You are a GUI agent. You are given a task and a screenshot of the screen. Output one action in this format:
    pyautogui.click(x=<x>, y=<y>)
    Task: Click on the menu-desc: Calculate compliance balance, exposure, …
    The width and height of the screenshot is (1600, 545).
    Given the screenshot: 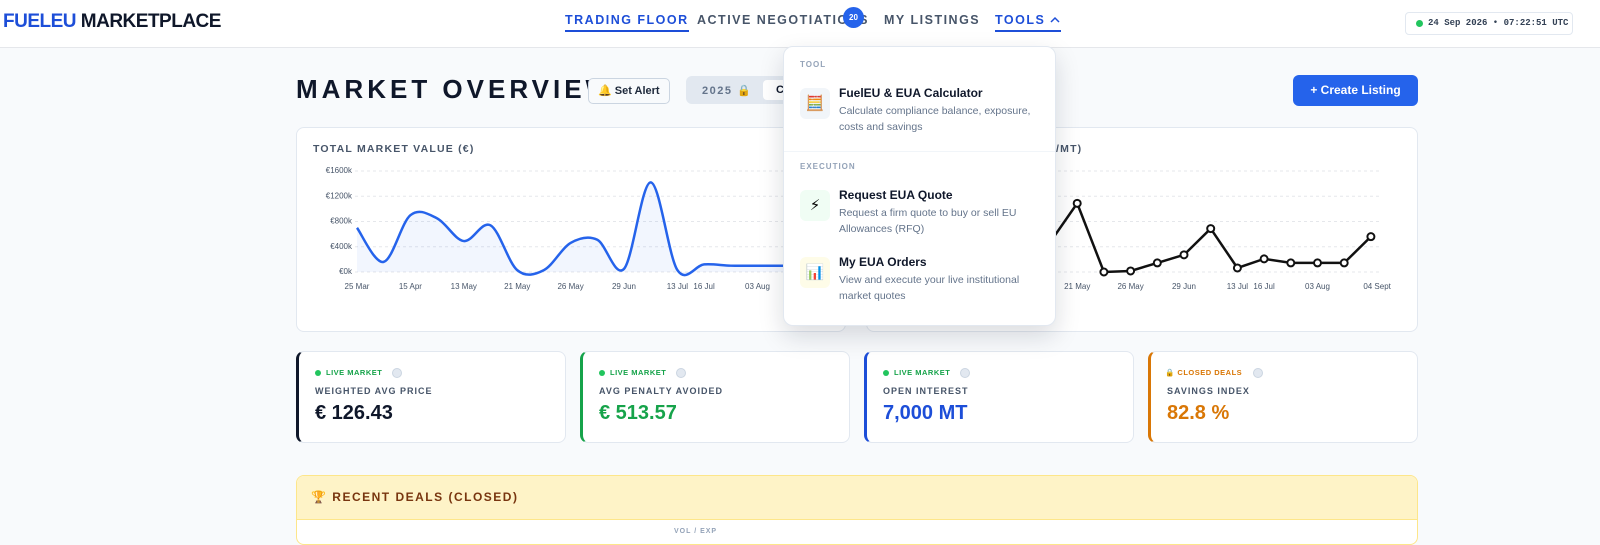 What is the action you would take?
    pyautogui.click(x=935, y=119)
    